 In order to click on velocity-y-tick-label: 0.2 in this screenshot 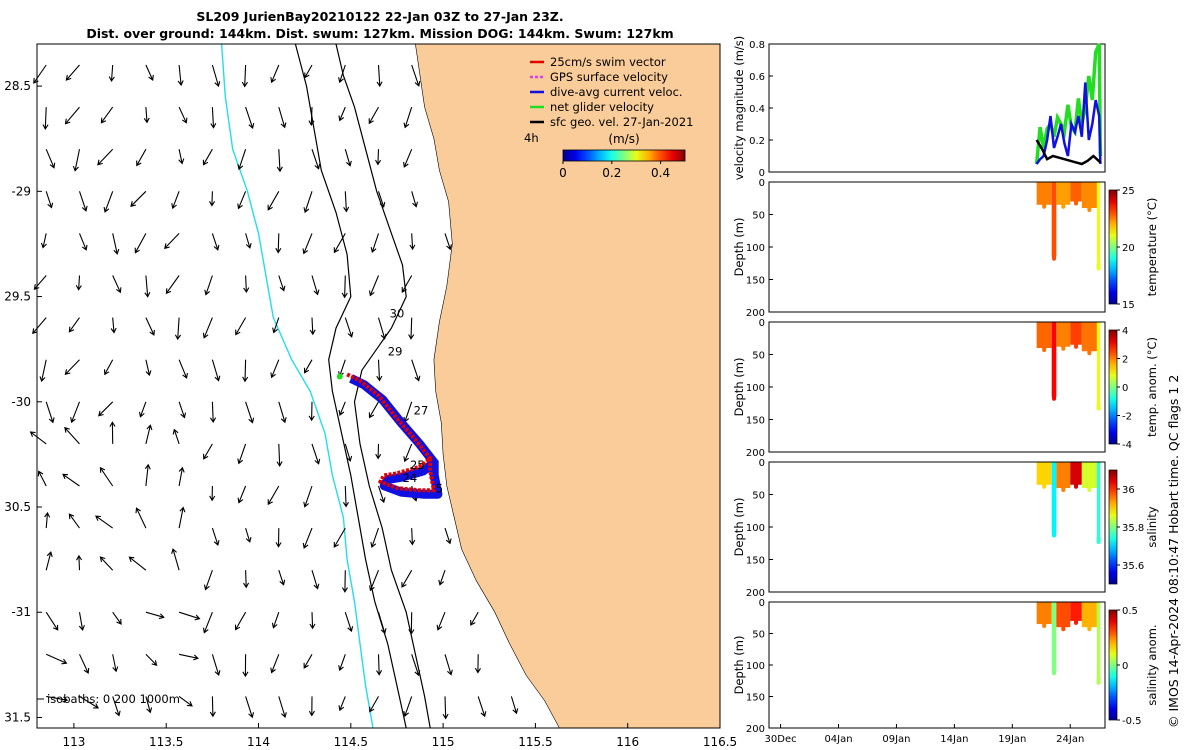, I will do `click(757, 141)`.